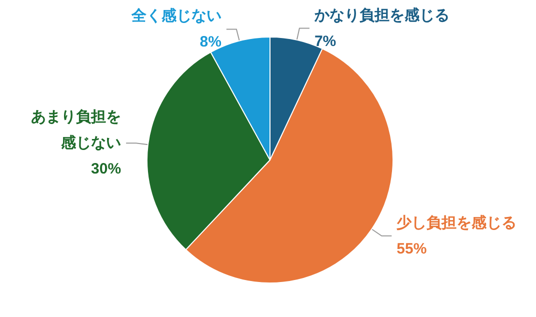 This screenshot has width=536, height=317. What do you see at coordinates (211, 42) in the screenshot?
I see `data-label: 8%` at bounding box center [211, 42].